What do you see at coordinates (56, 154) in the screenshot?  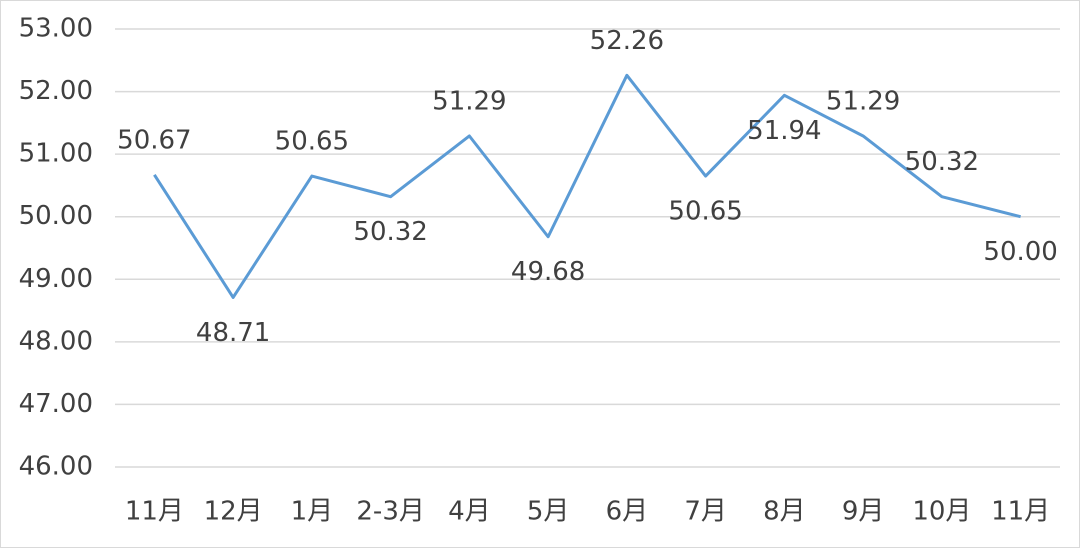 I see `y-tick-label: 51.00` at bounding box center [56, 154].